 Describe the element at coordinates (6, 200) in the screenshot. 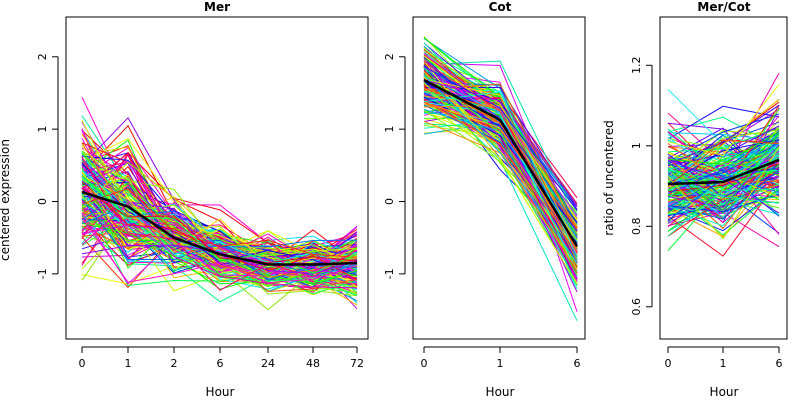

I see `y-axis-label: centered expression` at that location.